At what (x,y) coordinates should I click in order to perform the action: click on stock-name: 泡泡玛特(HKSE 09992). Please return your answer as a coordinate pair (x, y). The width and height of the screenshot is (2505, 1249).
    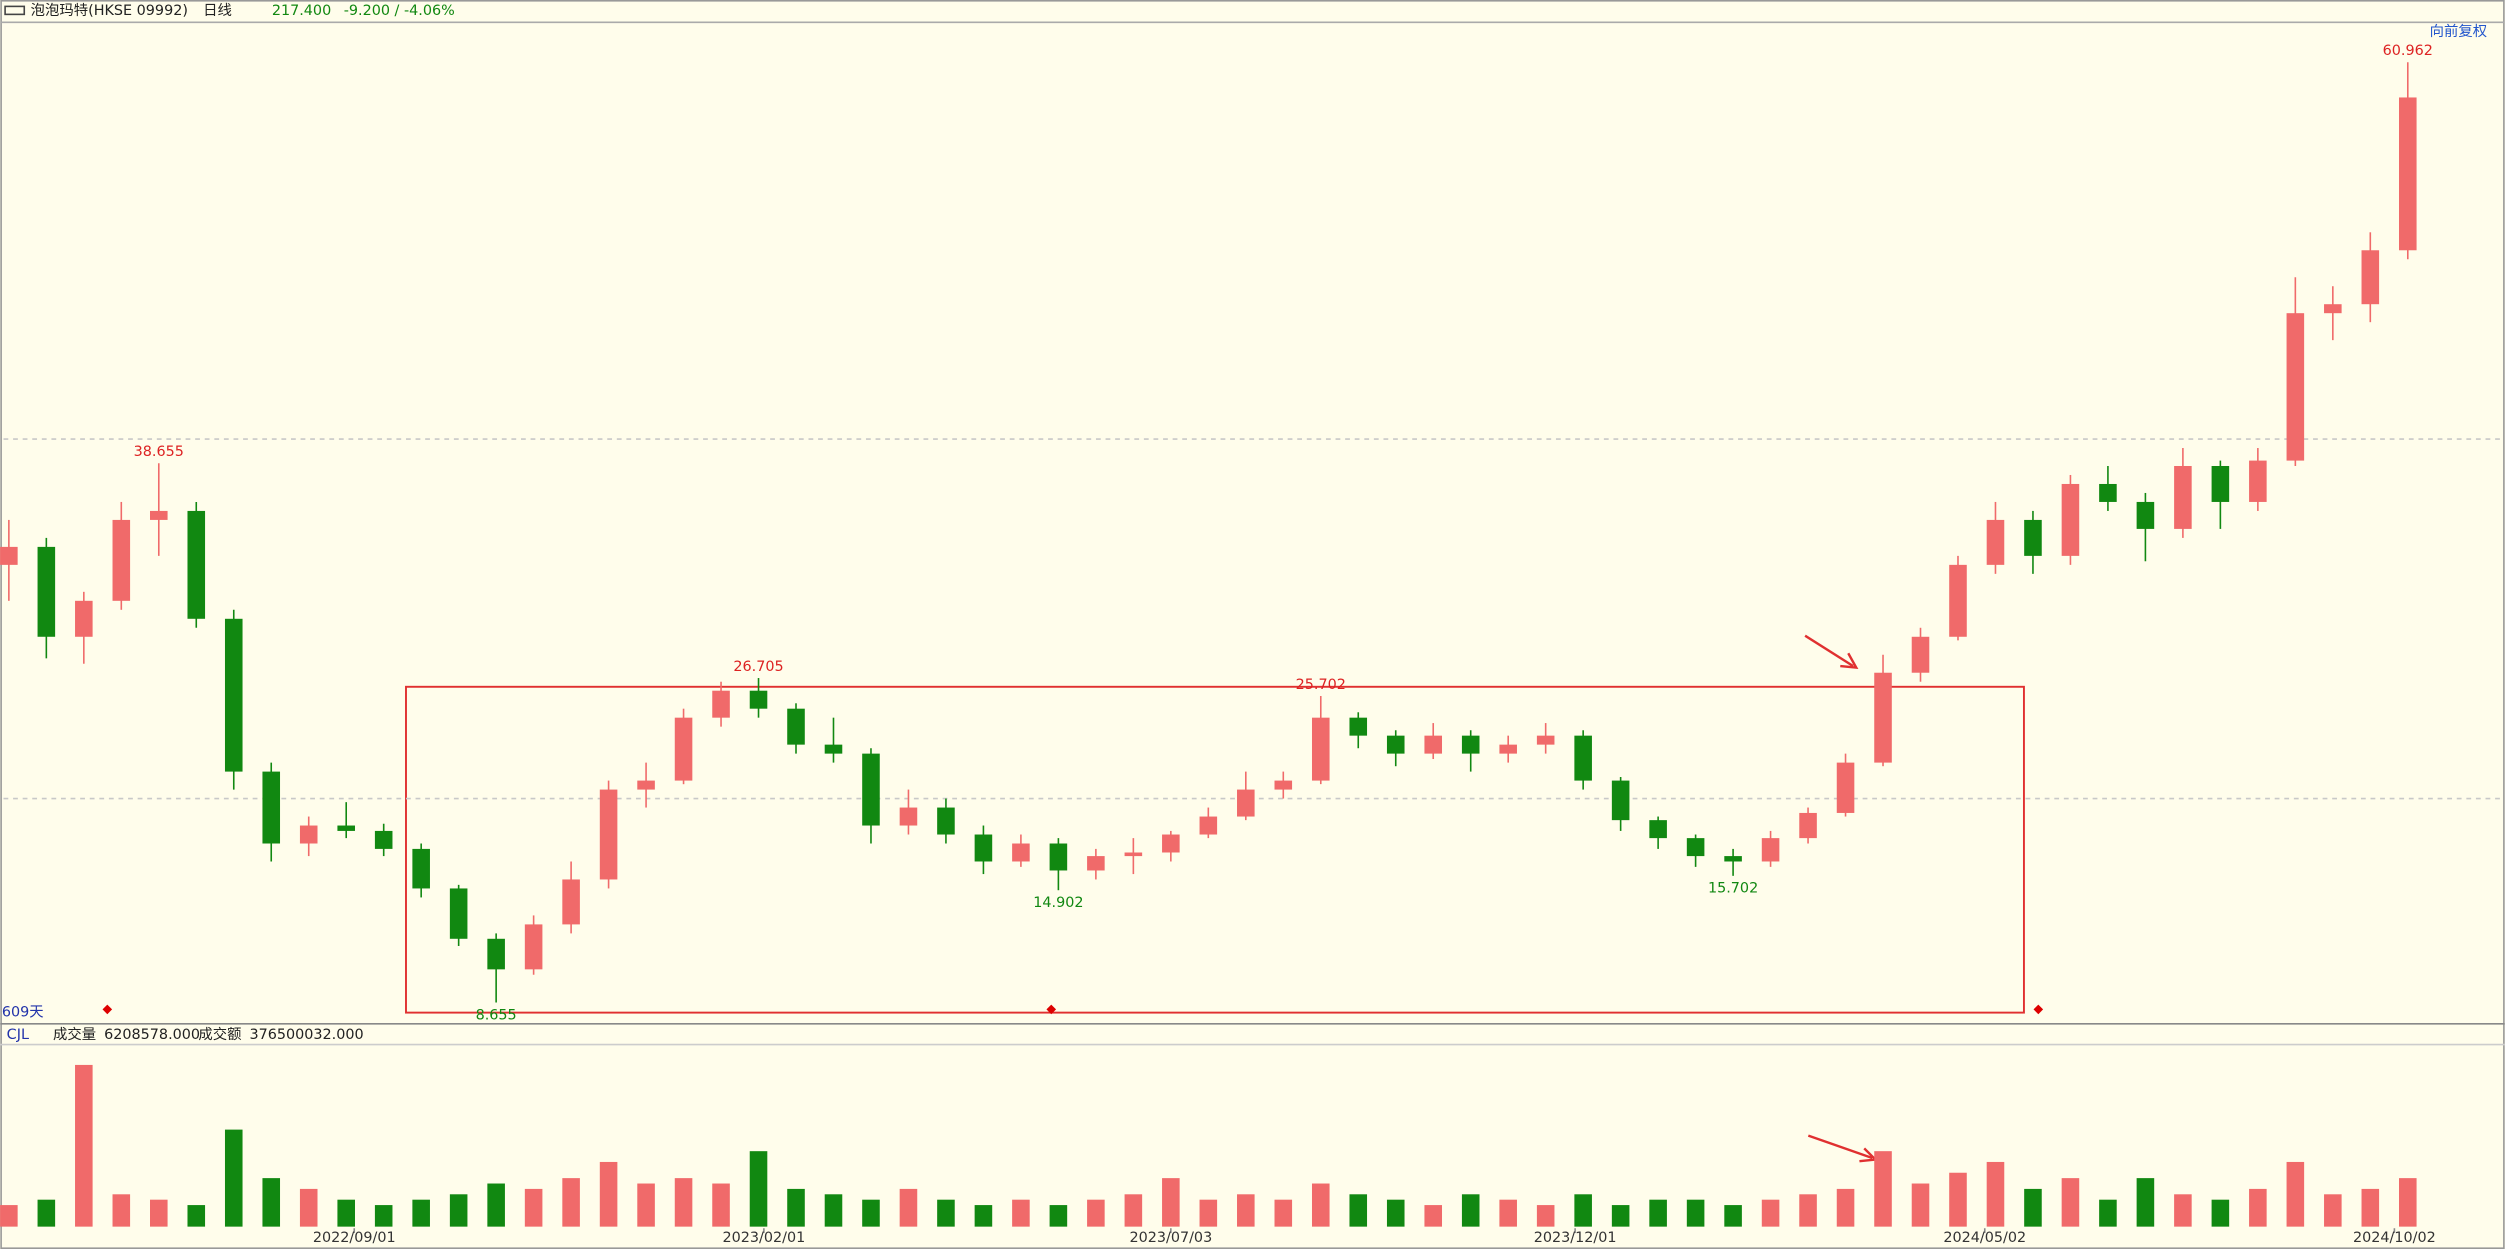
    Looking at the image, I should click on (109, 10).